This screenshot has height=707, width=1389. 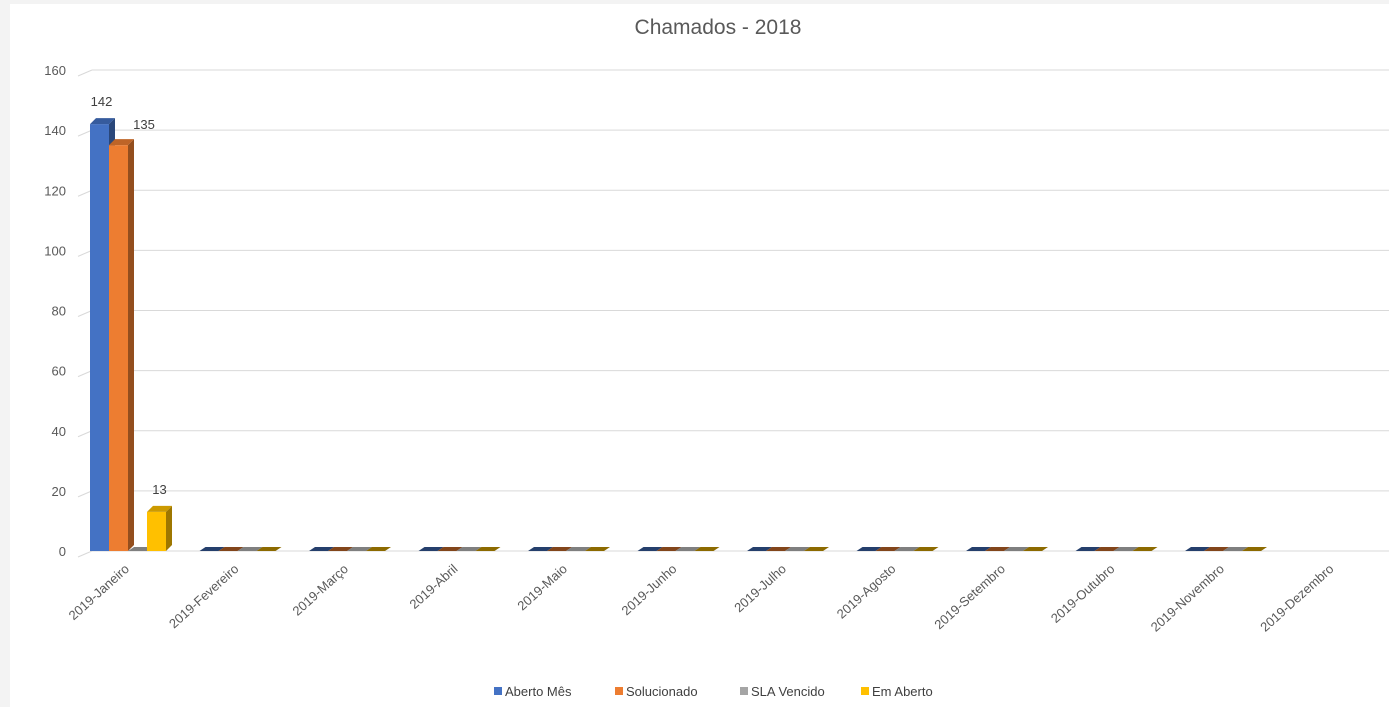 What do you see at coordinates (969, 596) in the screenshot?
I see `x-tick-label: 2019-Setembro` at bounding box center [969, 596].